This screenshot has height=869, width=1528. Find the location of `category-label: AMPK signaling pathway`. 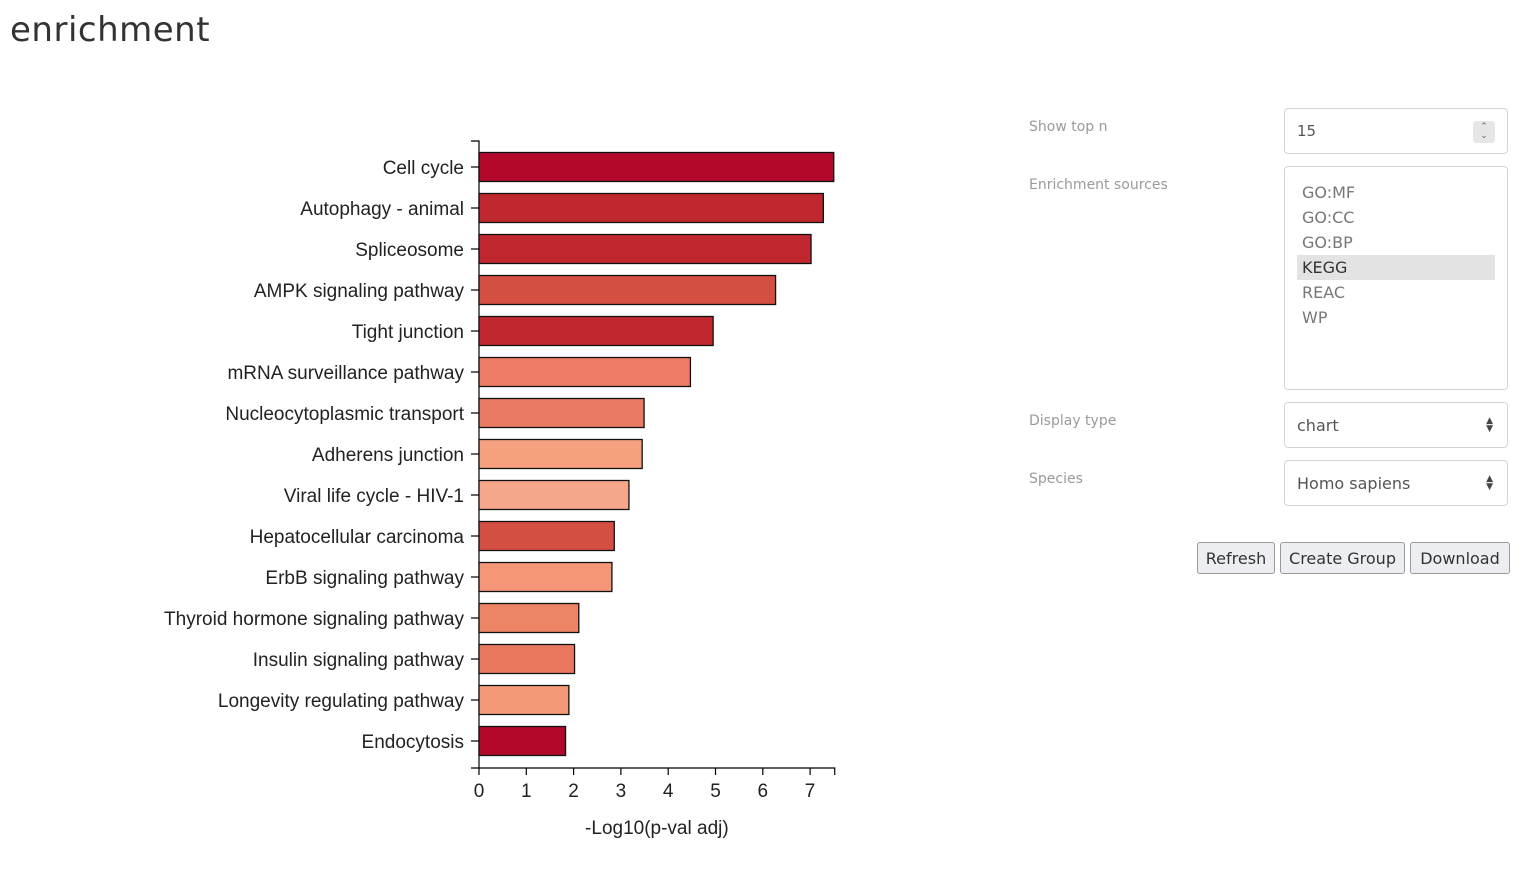

category-label: AMPK signaling pathway is located at coordinates (359, 291).